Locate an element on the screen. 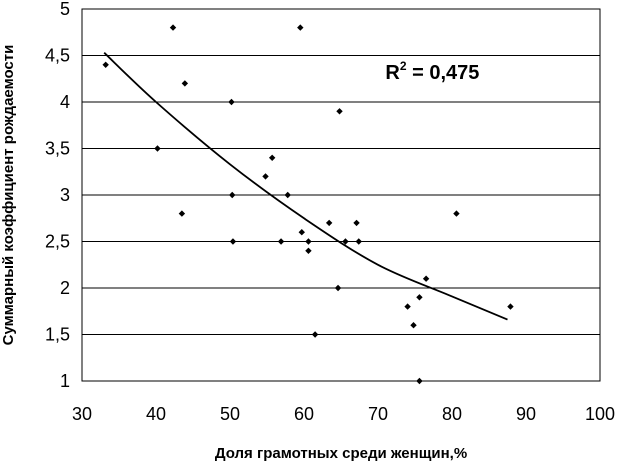 Image resolution: width=618 pixels, height=465 pixels. r-squared-base: R is located at coordinates (392, 73).